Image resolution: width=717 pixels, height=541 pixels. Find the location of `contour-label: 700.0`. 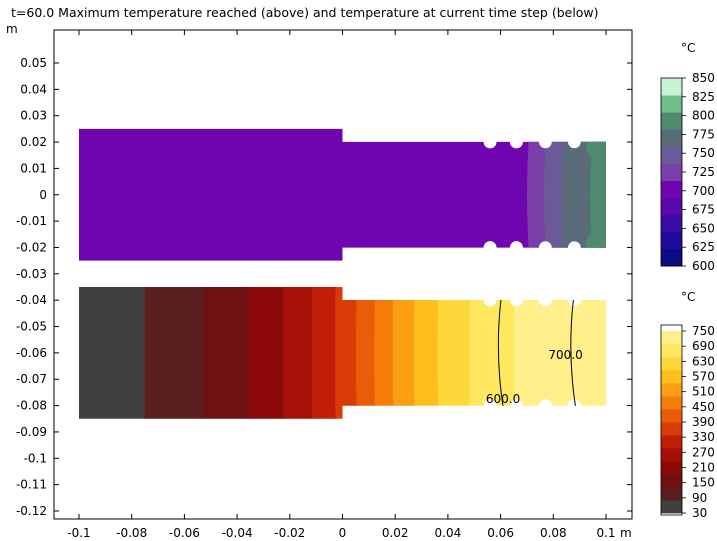

contour-label: 700.0 is located at coordinates (565, 355).